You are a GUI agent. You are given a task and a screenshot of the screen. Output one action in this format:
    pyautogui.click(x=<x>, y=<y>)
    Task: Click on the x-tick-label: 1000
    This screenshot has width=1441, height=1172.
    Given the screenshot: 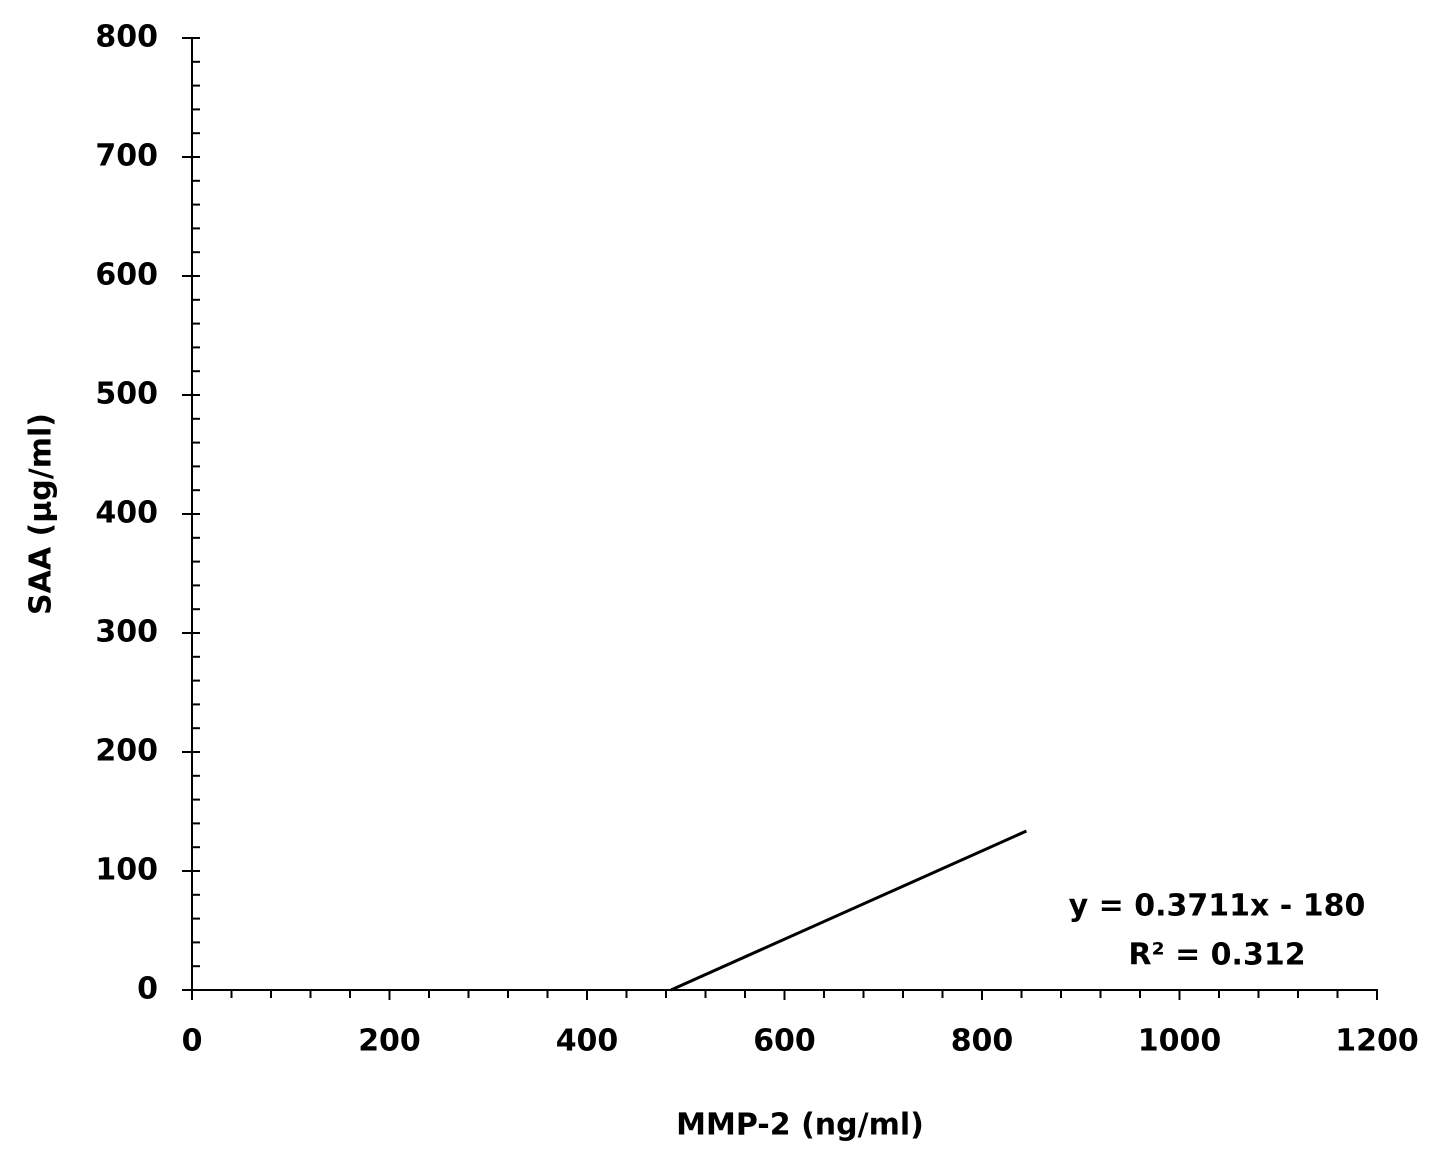 What is the action you would take?
    pyautogui.click(x=1180, y=1041)
    